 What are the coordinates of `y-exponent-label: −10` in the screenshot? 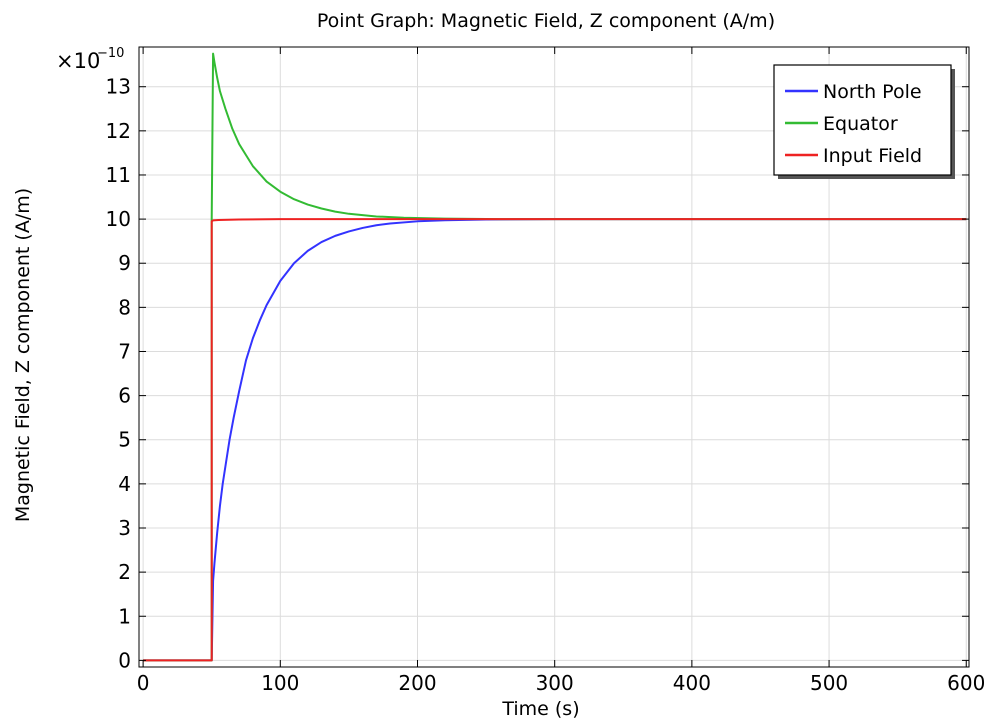 It's located at (110, 53).